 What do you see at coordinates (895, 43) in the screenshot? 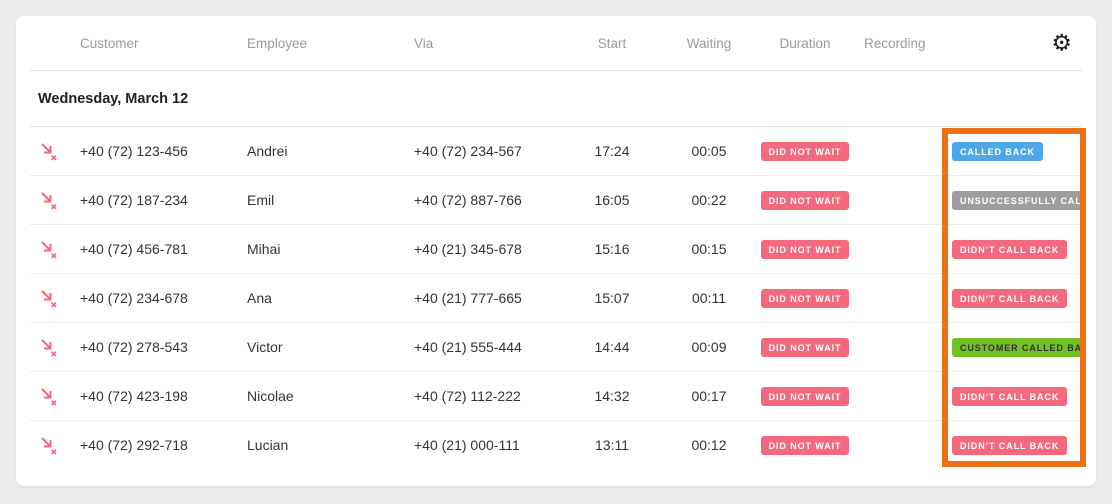
I see `header-recording: Recording` at bounding box center [895, 43].